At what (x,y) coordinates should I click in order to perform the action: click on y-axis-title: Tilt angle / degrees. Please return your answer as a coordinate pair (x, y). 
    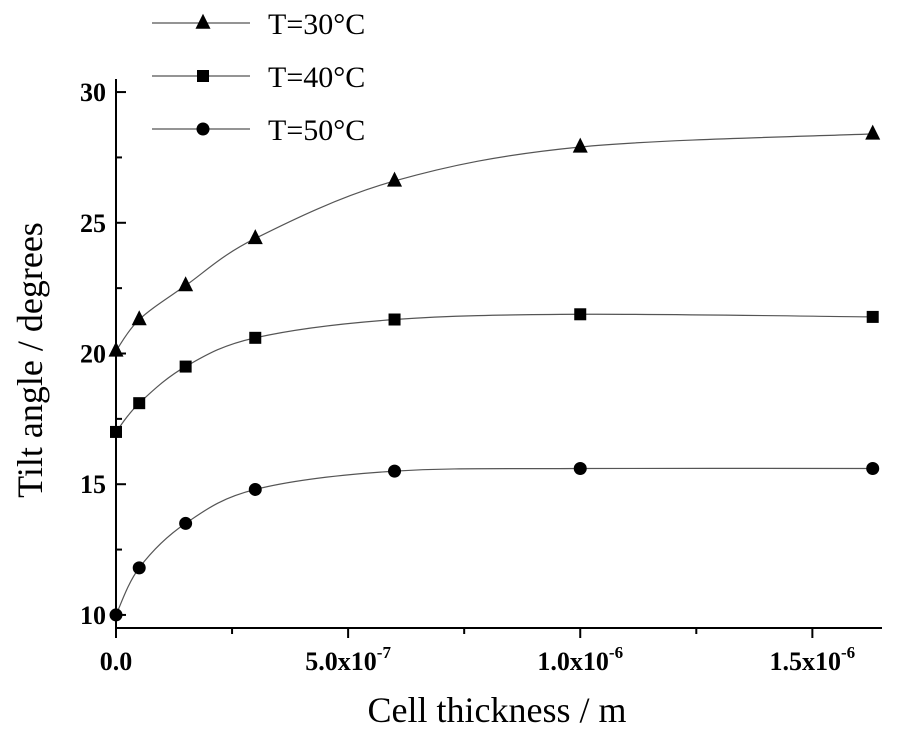
    Looking at the image, I should click on (30, 360).